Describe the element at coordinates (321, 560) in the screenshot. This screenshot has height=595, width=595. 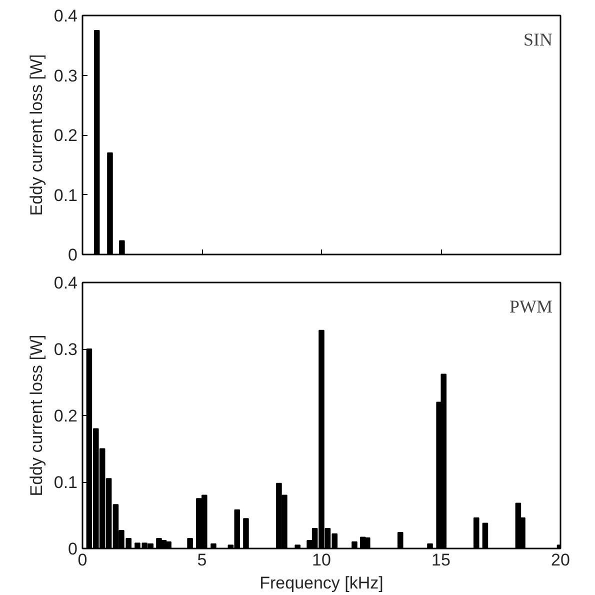
I see `x-tick-label: 10` at that location.